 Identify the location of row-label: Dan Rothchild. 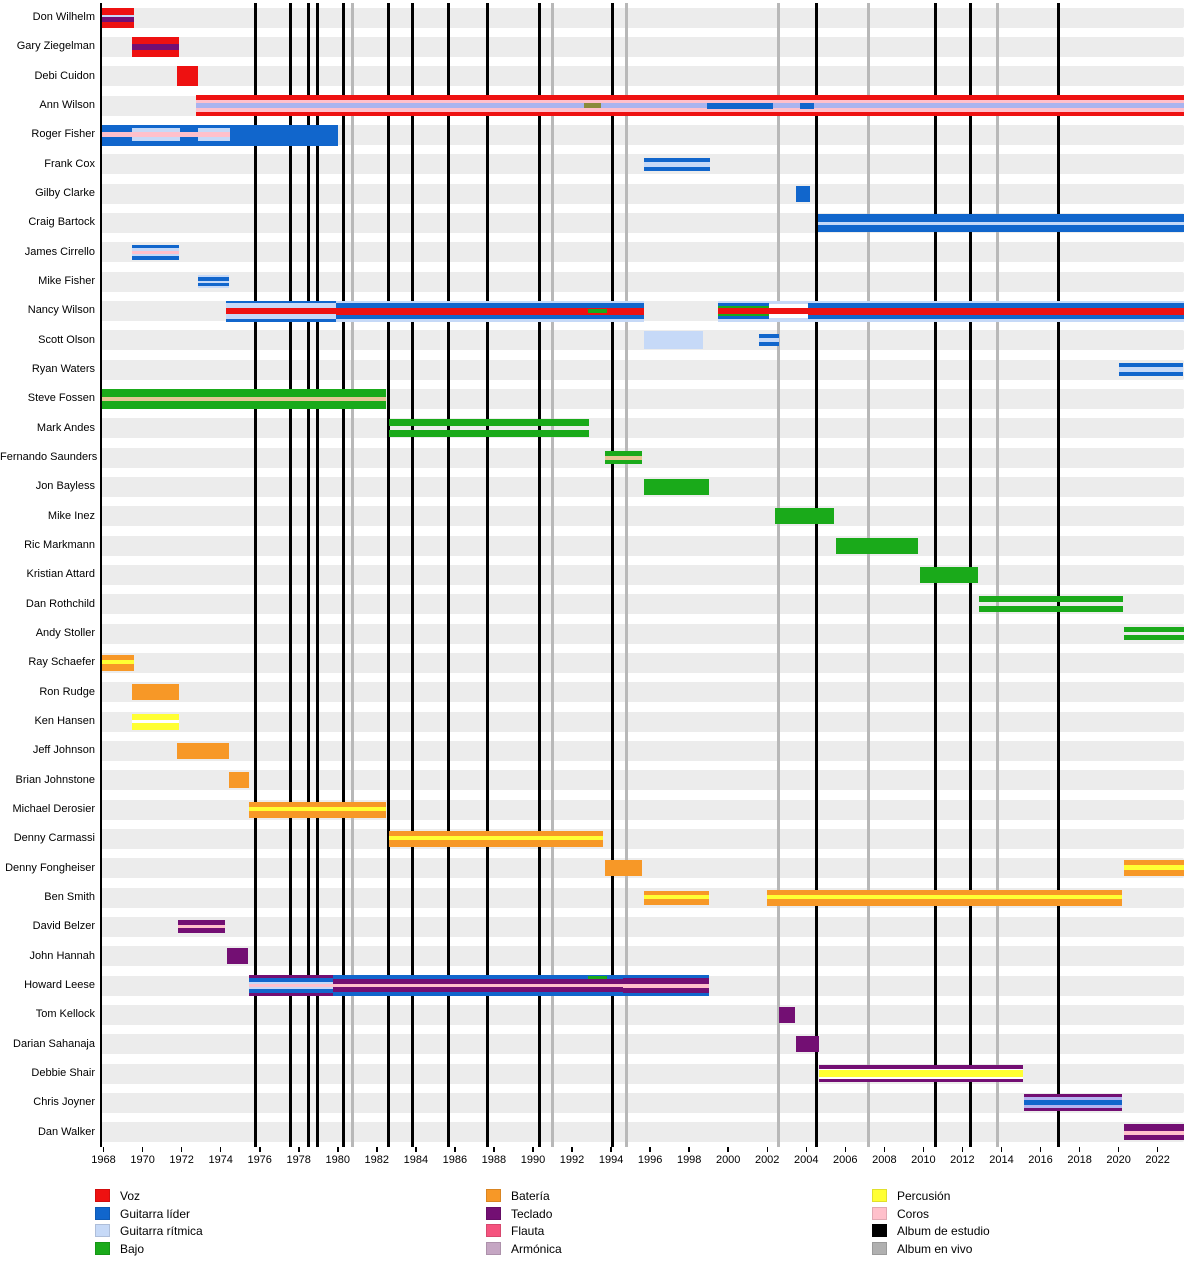
(60, 603).